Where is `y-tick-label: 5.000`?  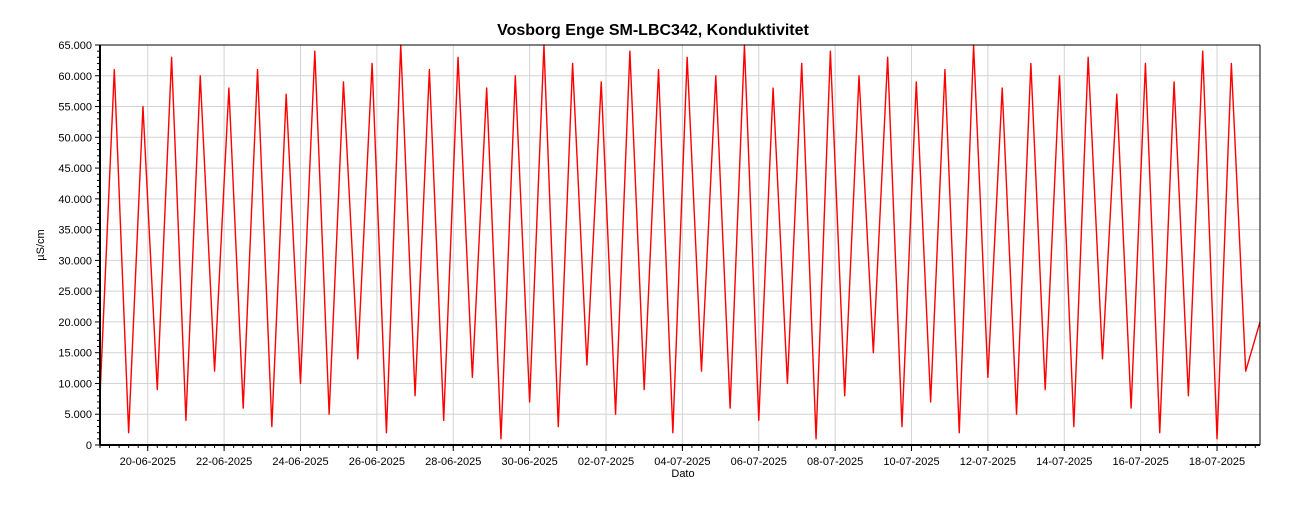 y-tick-label: 5.000 is located at coordinates (78, 415).